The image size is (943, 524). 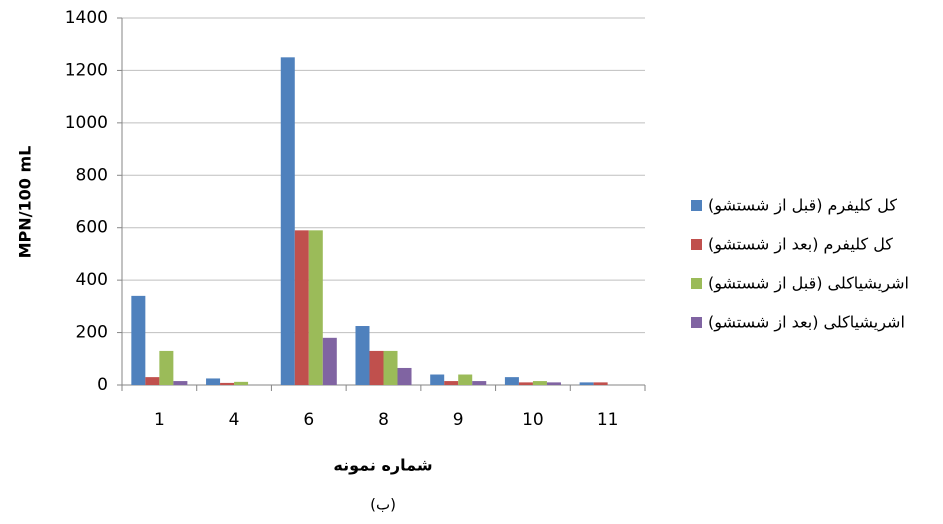 What do you see at coordinates (92, 175) in the screenshot?
I see `y-tick-label: 800` at bounding box center [92, 175].